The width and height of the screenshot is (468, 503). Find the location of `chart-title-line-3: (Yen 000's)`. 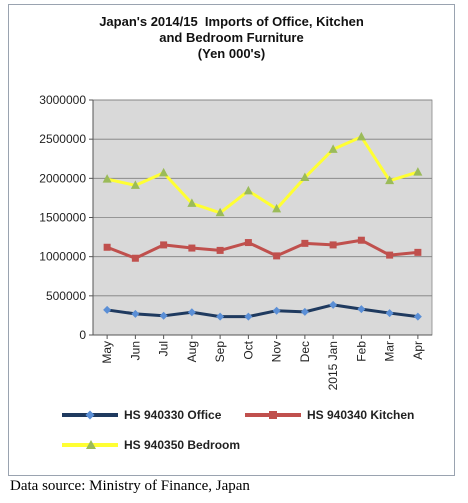

chart-title-line-3: (Yen 000's) is located at coordinates (231, 53).